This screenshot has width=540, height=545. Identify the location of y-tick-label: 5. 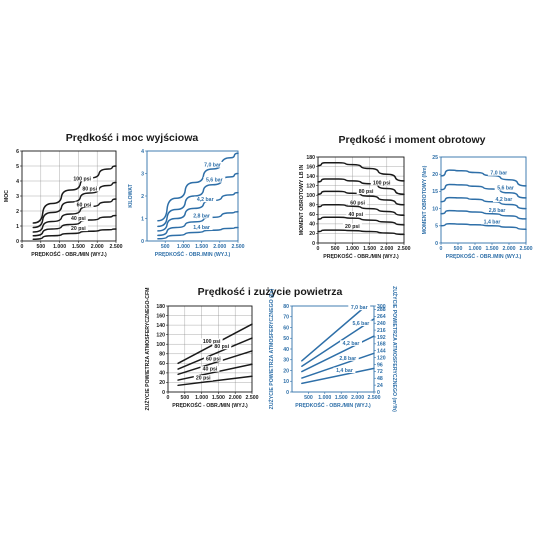
(17, 167).